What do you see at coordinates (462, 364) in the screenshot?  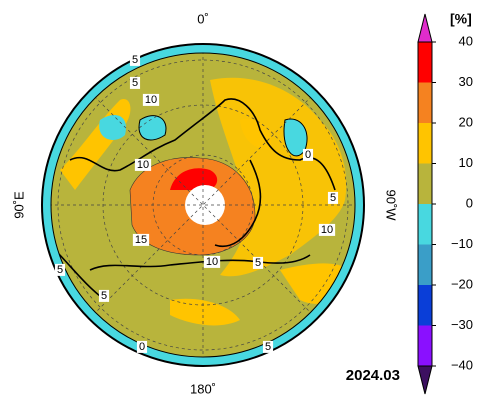 I see `colorbar-tick-label: −40` at bounding box center [462, 364].